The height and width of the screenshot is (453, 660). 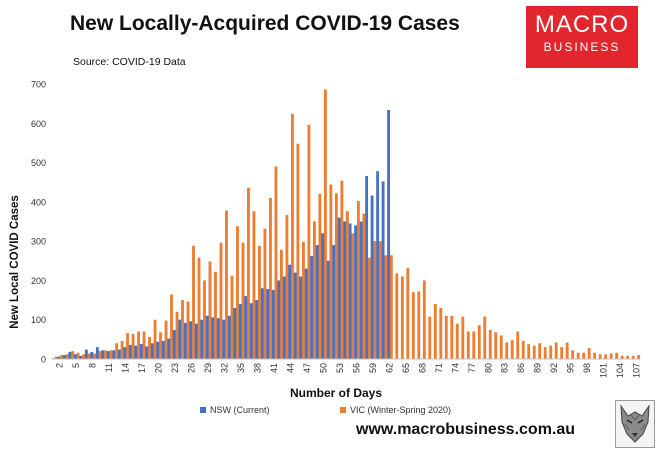 What do you see at coordinates (38, 202) in the screenshot?
I see `y-tick-label: 400` at bounding box center [38, 202].